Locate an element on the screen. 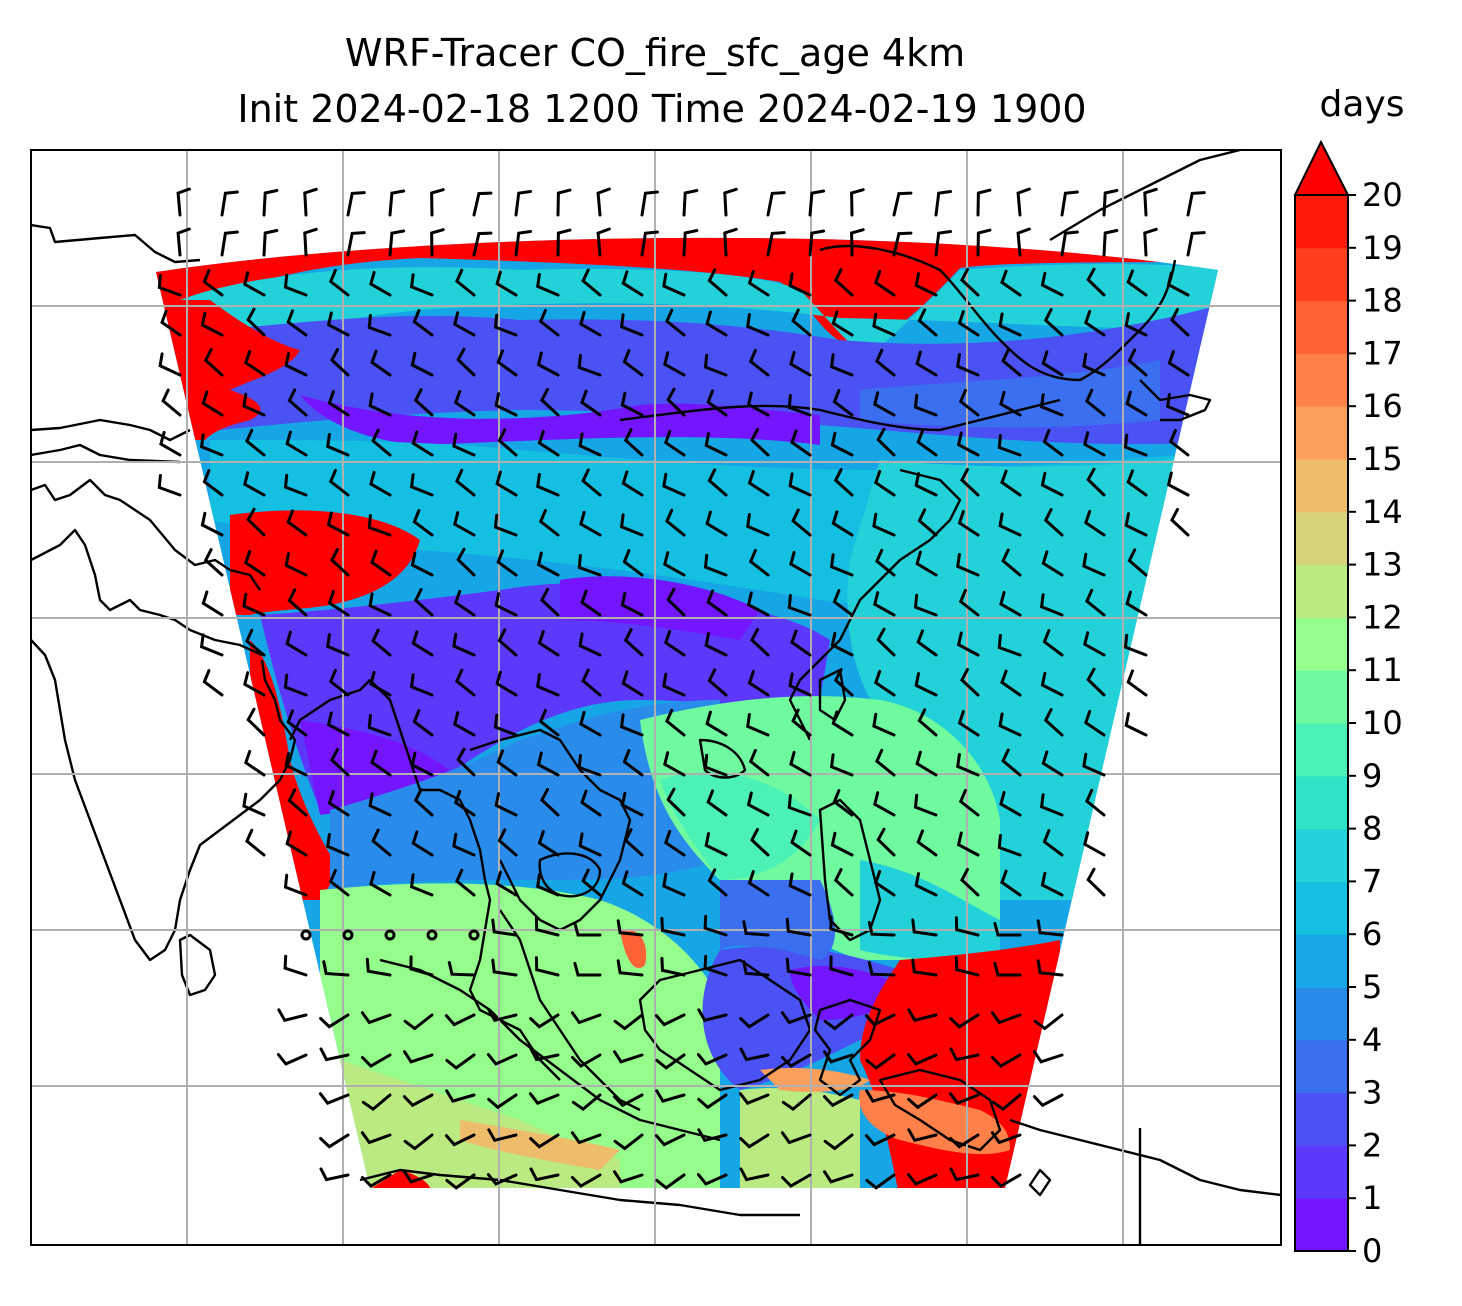 The width and height of the screenshot is (1462, 1306). field-red-north is located at coordinates (687, 293).